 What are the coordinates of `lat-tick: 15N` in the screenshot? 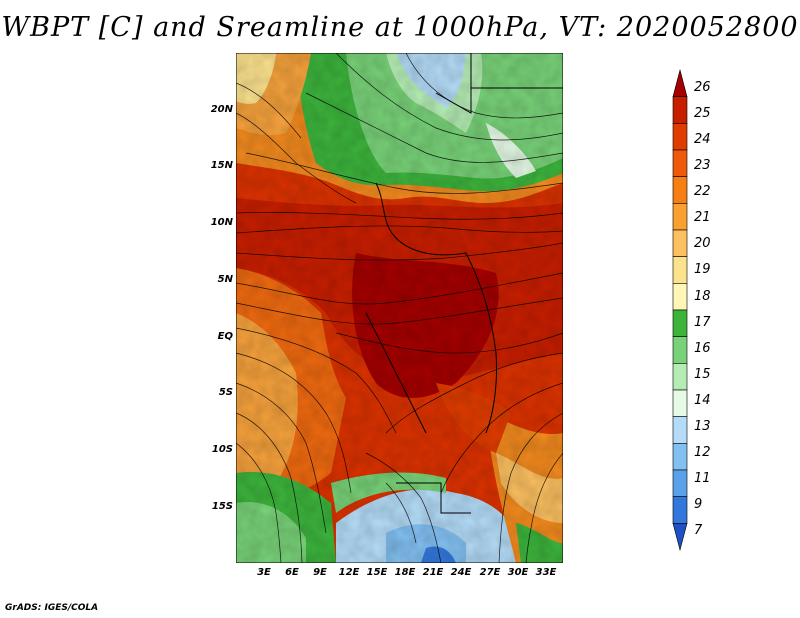 It's located at (221, 165).